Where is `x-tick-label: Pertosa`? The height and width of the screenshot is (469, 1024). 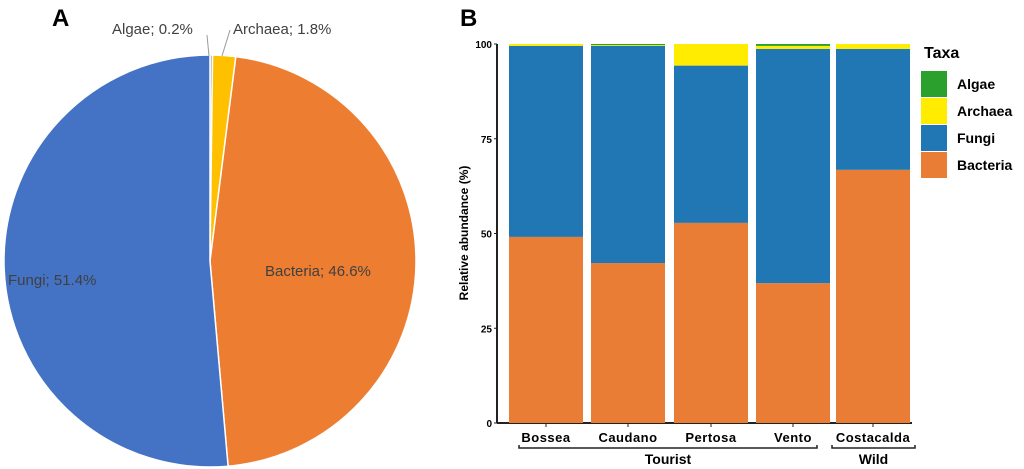 x-tick-label: Pertosa is located at coordinates (710, 437).